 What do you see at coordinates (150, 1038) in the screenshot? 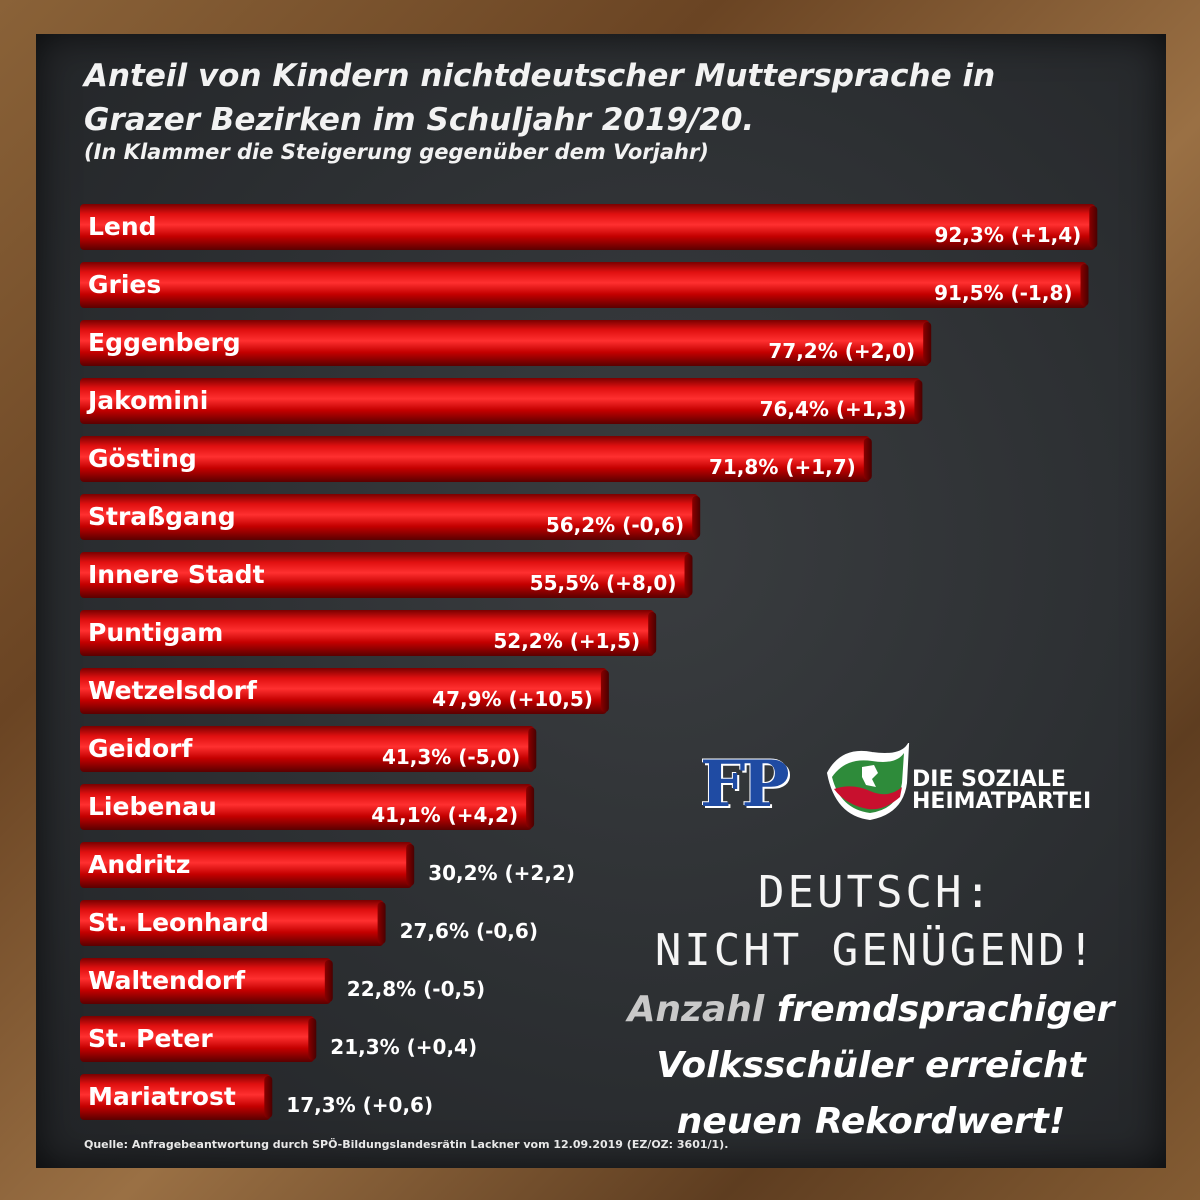
I see `category-label-14: St. Peter` at bounding box center [150, 1038].